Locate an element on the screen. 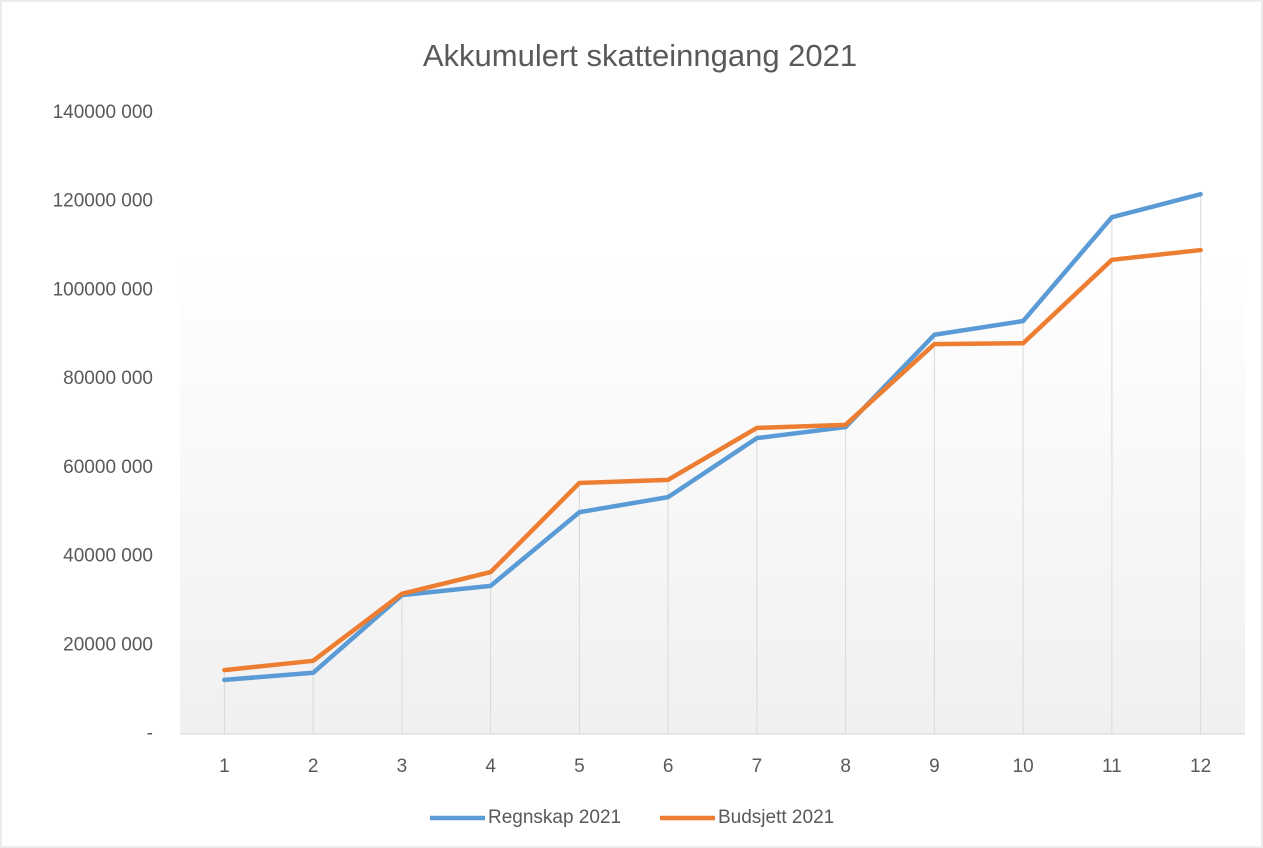 This screenshot has width=1263, height=848. x-tick-label: 10 is located at coordinates (1023, 766).